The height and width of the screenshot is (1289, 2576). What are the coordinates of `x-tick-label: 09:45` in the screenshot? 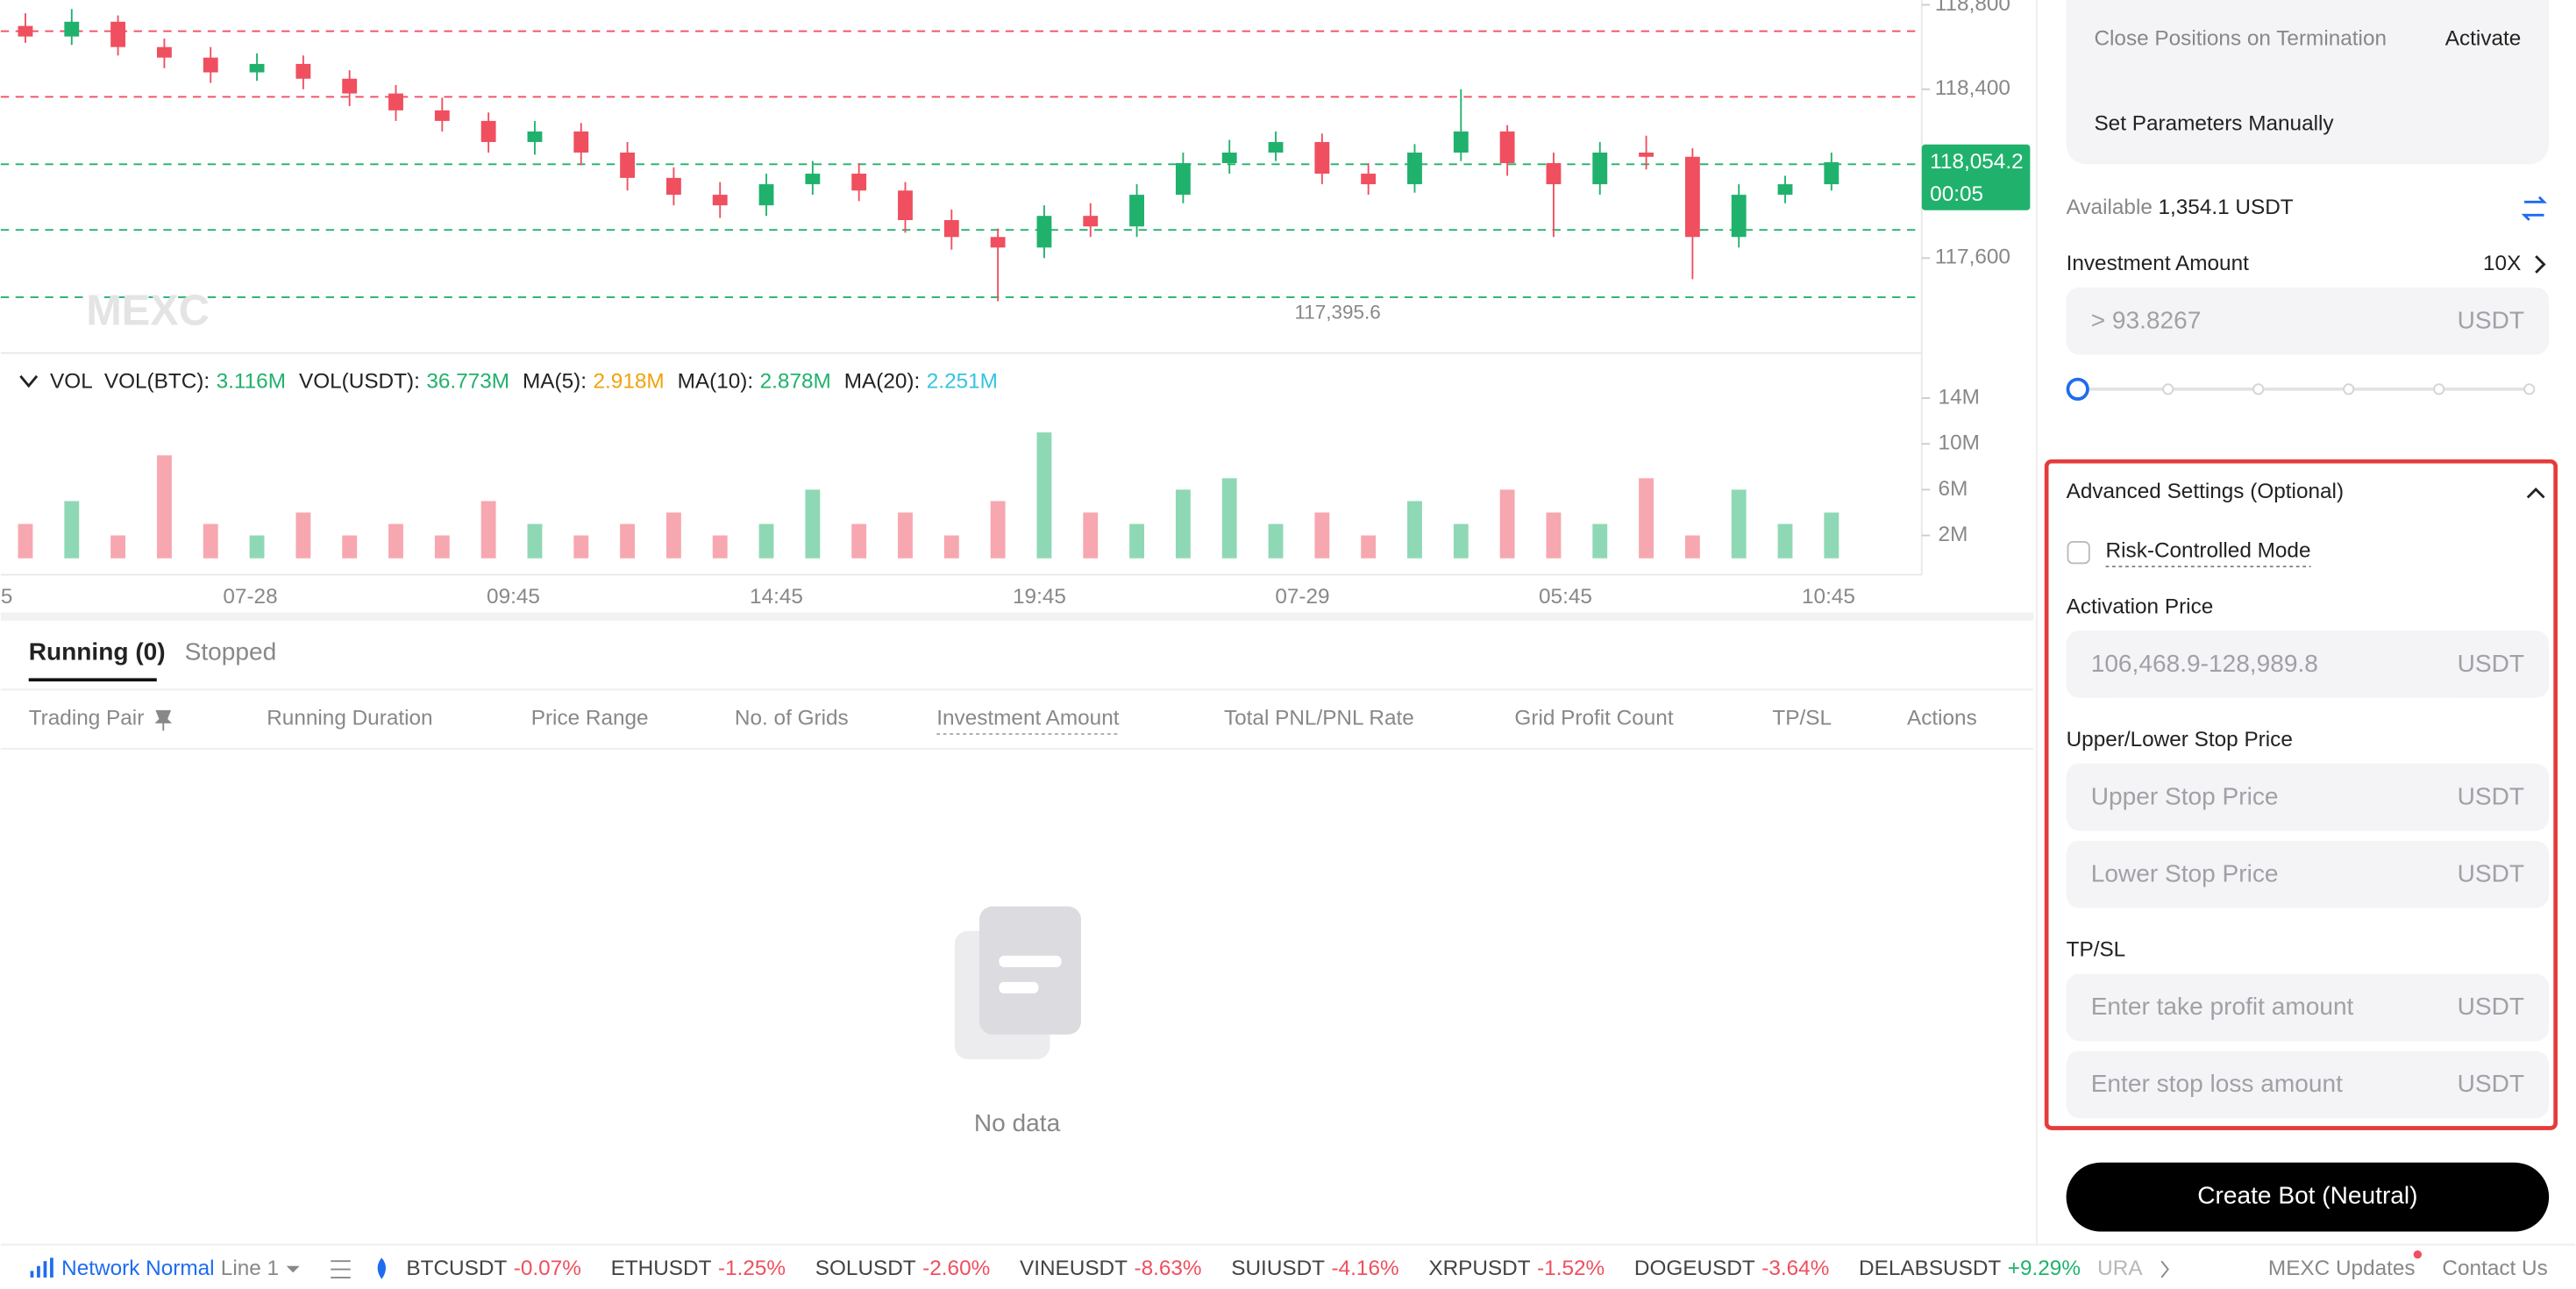 It's located at (513, 597).